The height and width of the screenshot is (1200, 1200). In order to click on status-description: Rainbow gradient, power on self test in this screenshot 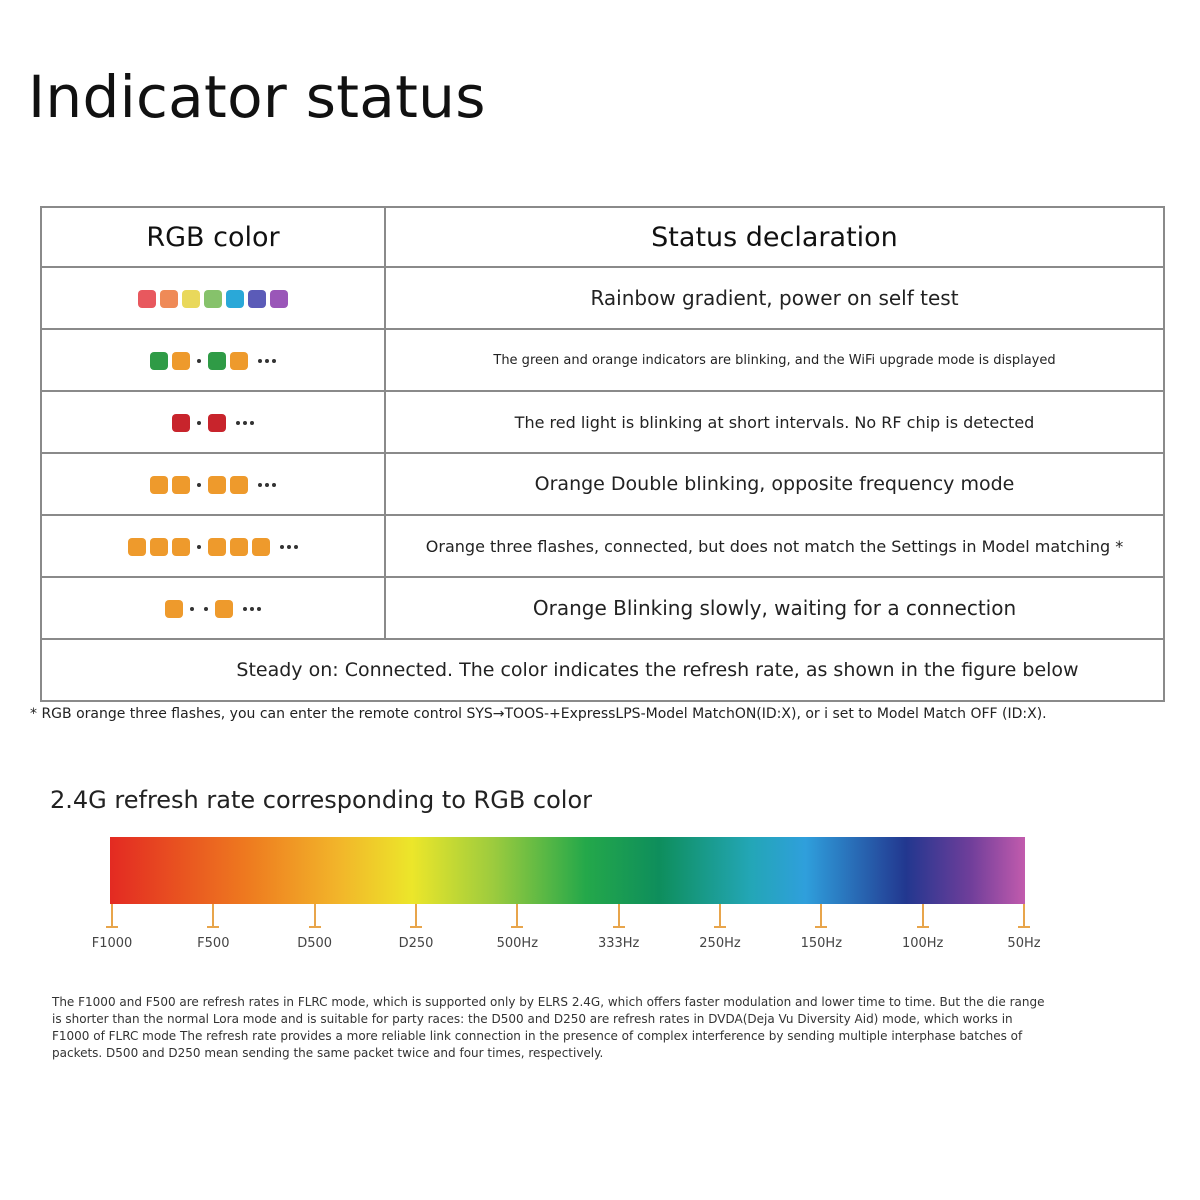, I will do `click(774, 298)`.